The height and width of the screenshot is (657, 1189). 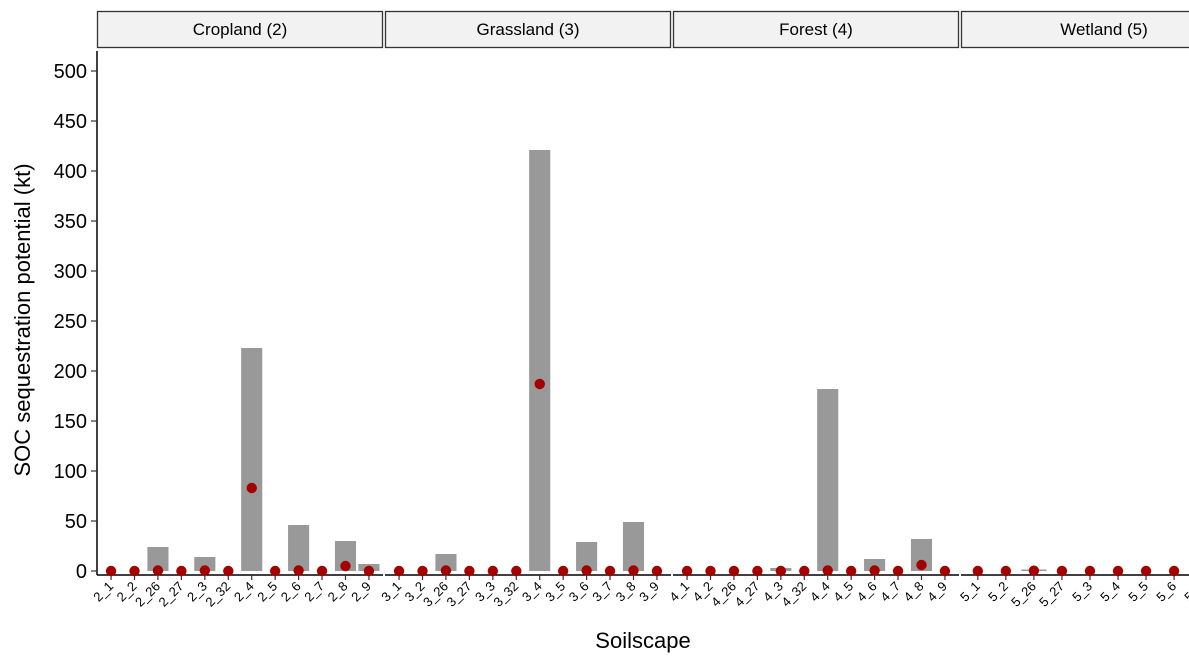 What do you see at coordinates (70, 372) in the screenshot?
I see `y-tick-label: 200` at bounding box center [70, 372].